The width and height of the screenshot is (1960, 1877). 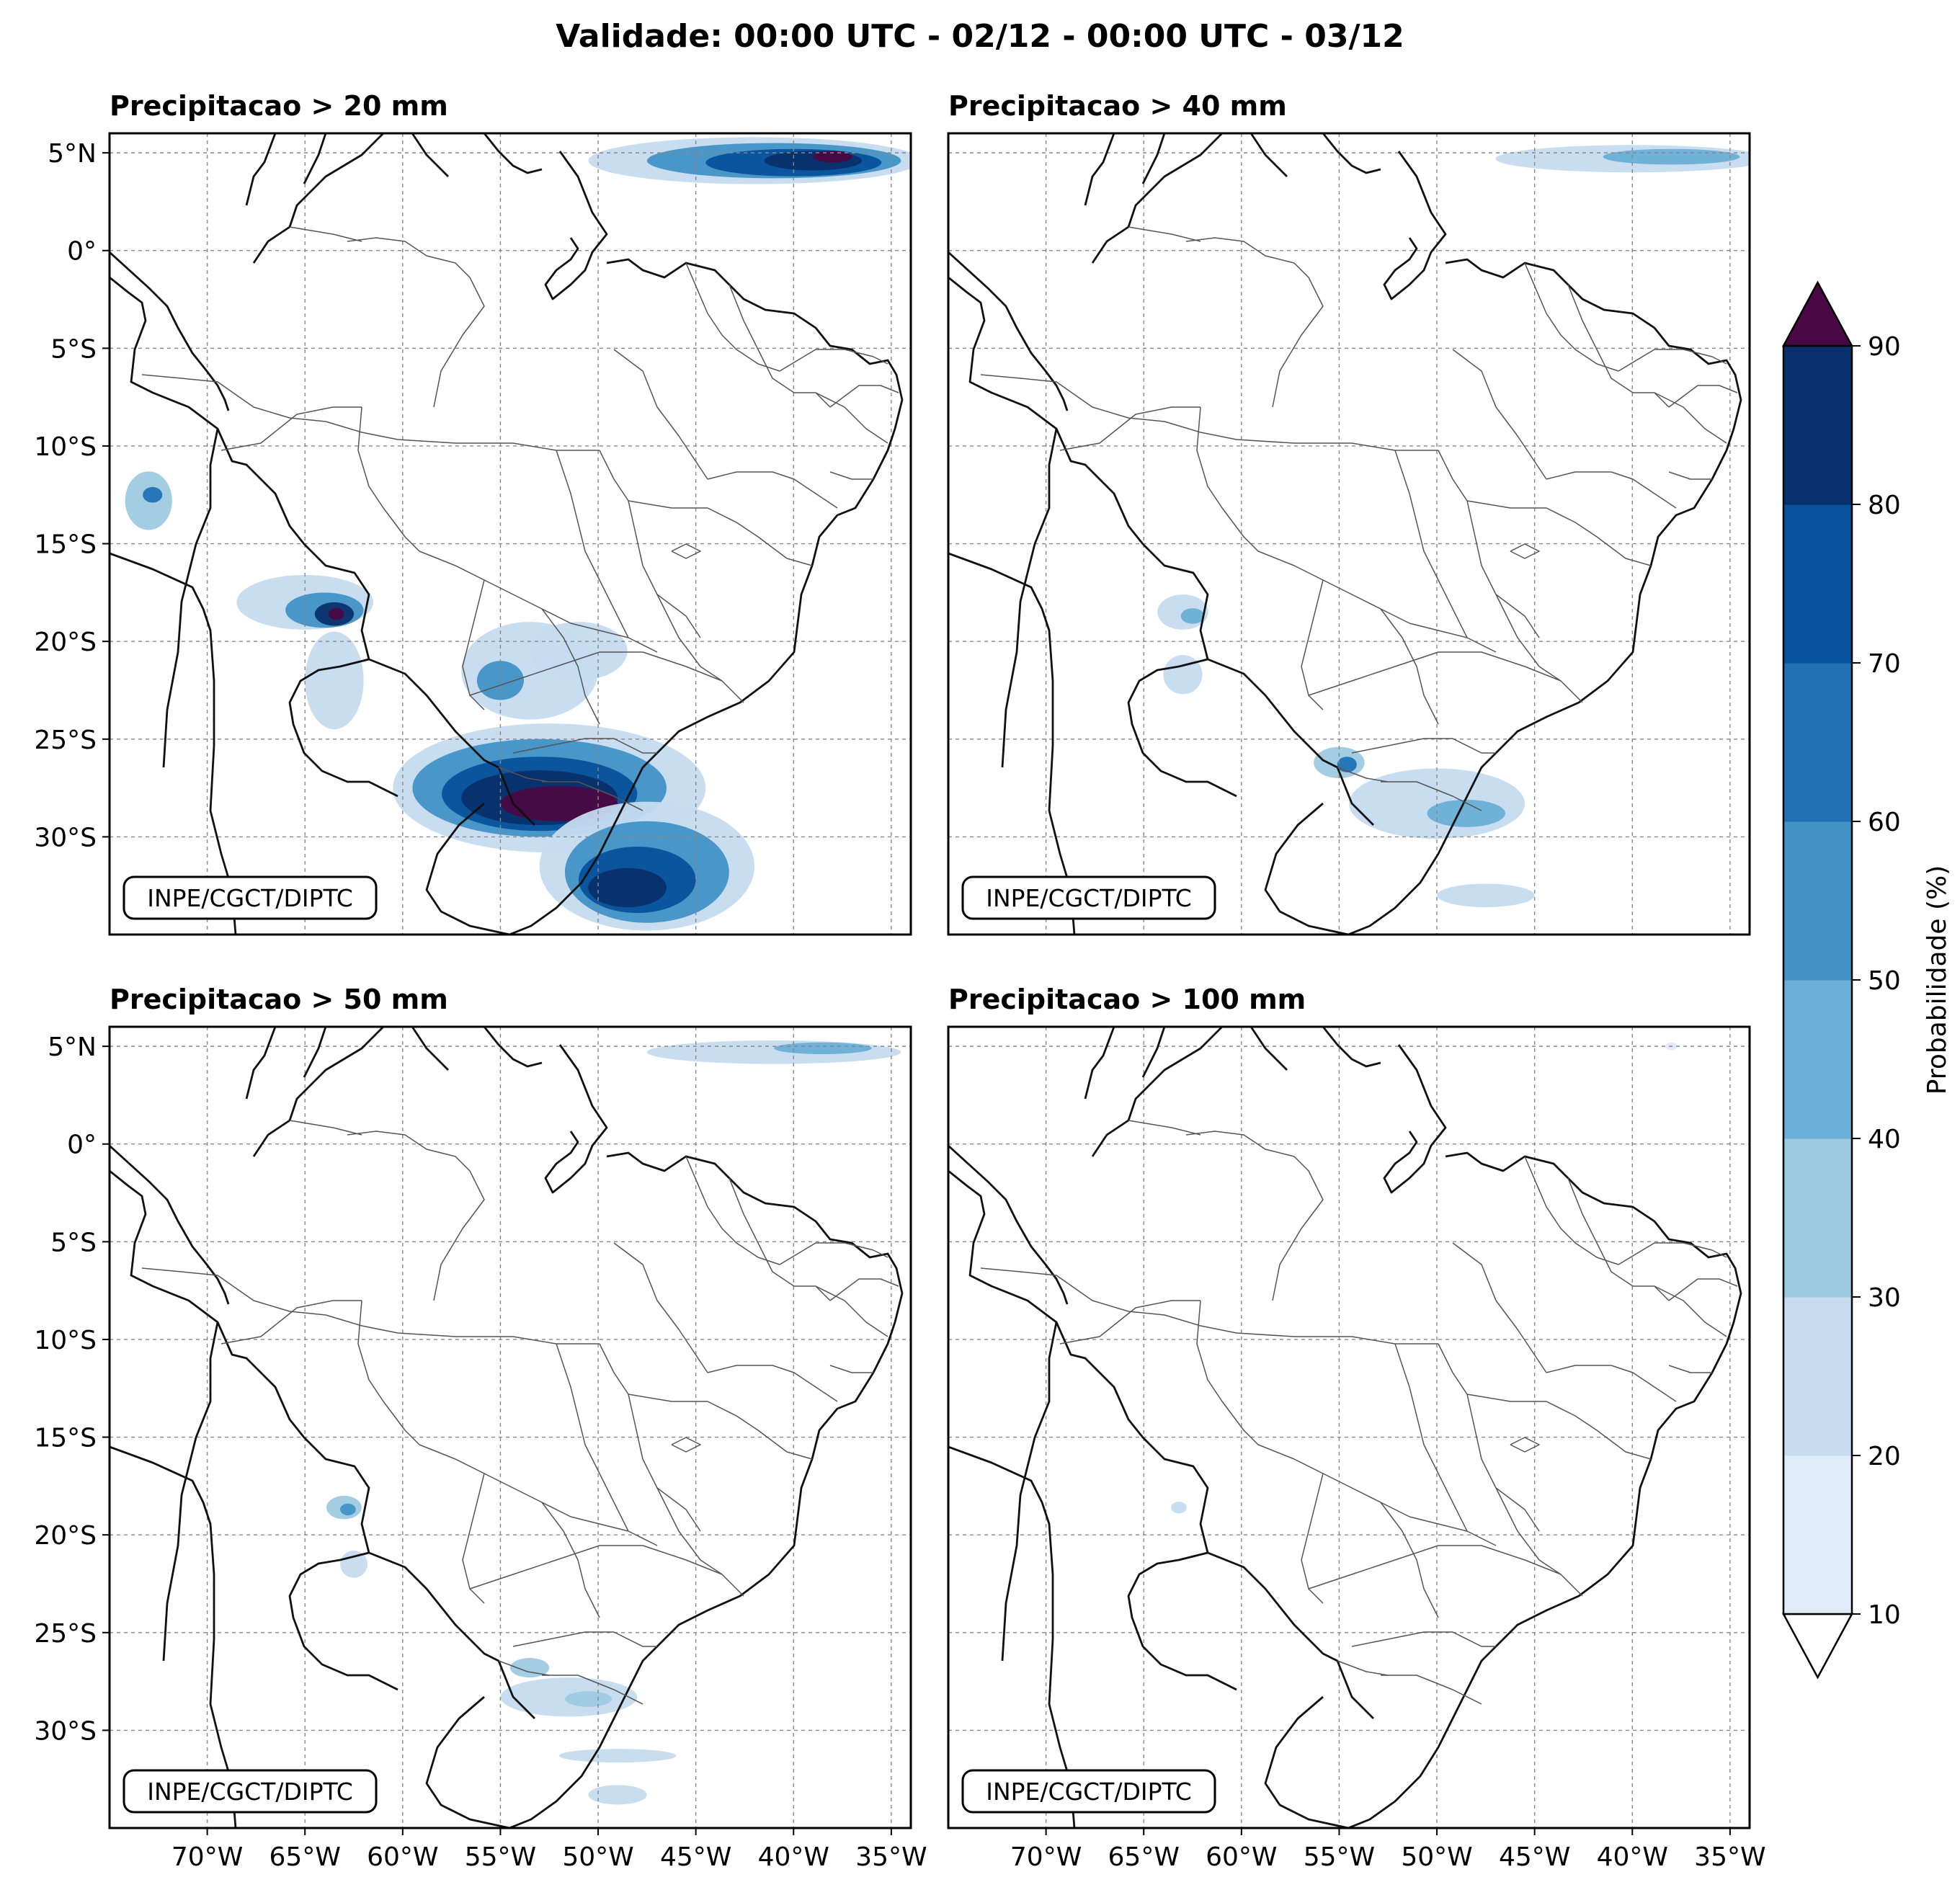 What do you see at coordinates (1884, 1615) in the screenshot?
I see `colorbar-tick-label: 10` at bounding box center [1884, 1615].